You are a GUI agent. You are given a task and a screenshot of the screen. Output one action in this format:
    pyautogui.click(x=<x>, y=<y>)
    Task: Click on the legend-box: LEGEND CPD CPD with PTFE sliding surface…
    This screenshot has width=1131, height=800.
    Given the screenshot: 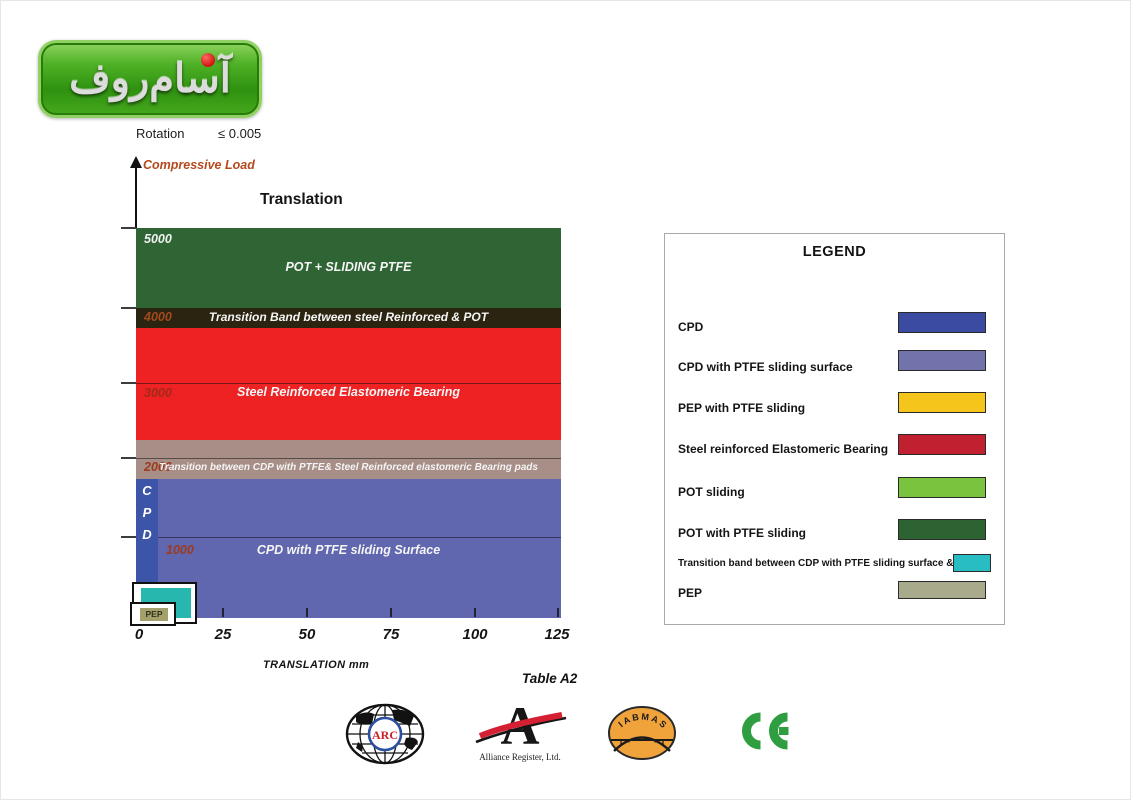 What is the action you would take?
    pyautogui.click(x=834, y=429)
    